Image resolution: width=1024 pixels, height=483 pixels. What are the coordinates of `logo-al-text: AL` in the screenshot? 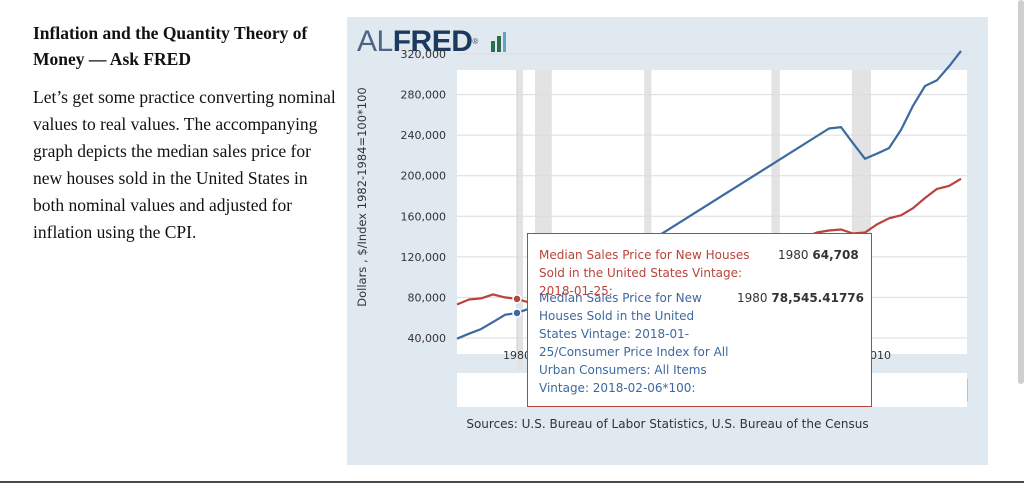 It's located at (375, 41).